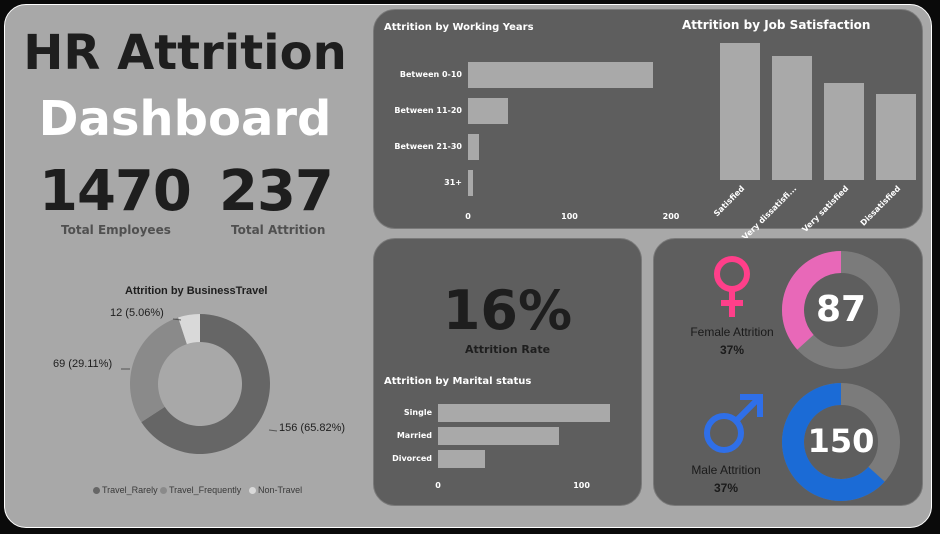 This screenshot has height=534, width=940. Describe the element at coordinates (726, 488) in the screenshot. I see `male-attrition-pct: 37%` at that location.